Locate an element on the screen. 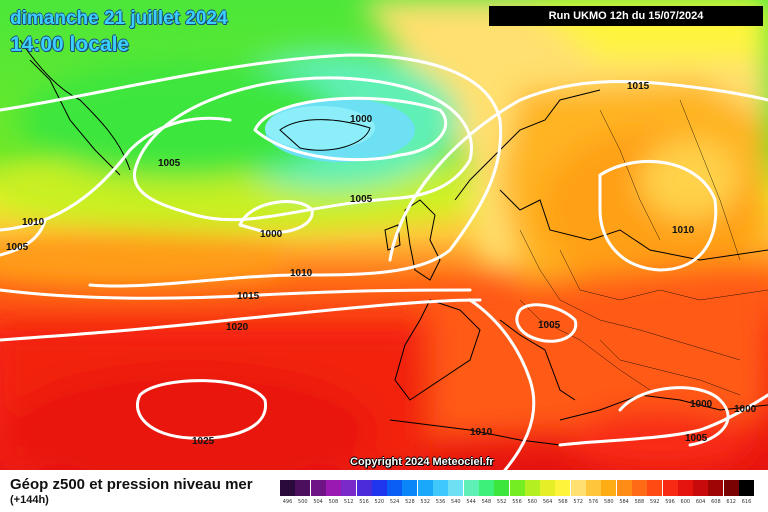  isobar-1010-south is located at coordinates (502, 384).